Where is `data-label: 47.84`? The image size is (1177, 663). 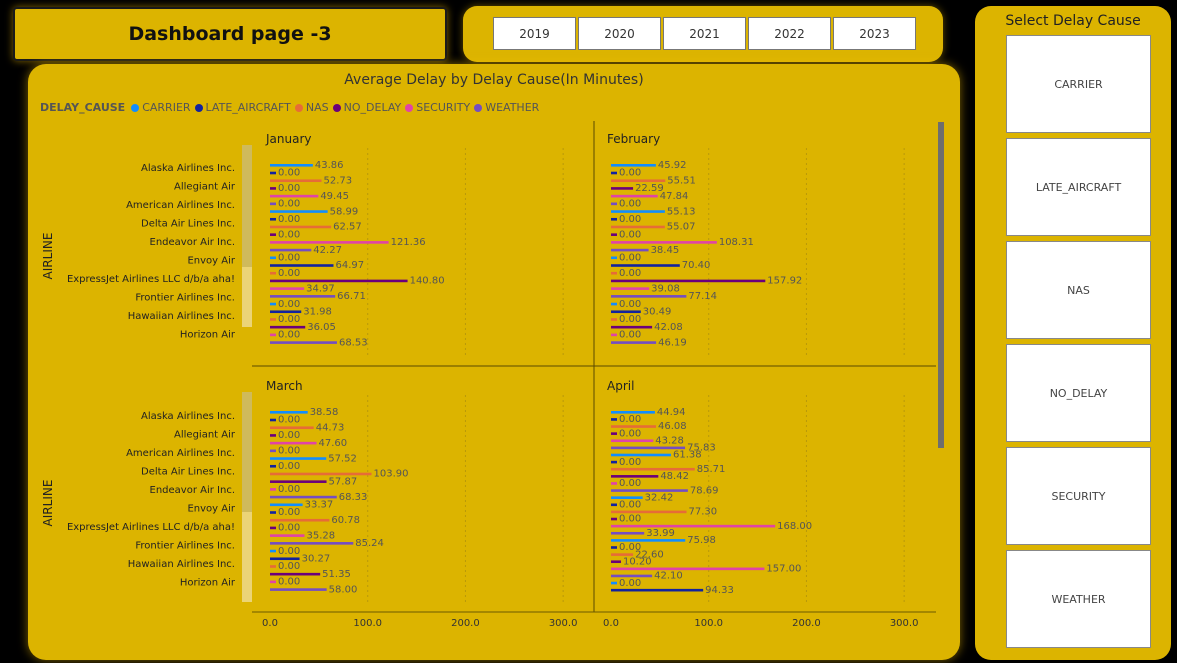 data-label: 47.84 is located at coordinates (674, 196).